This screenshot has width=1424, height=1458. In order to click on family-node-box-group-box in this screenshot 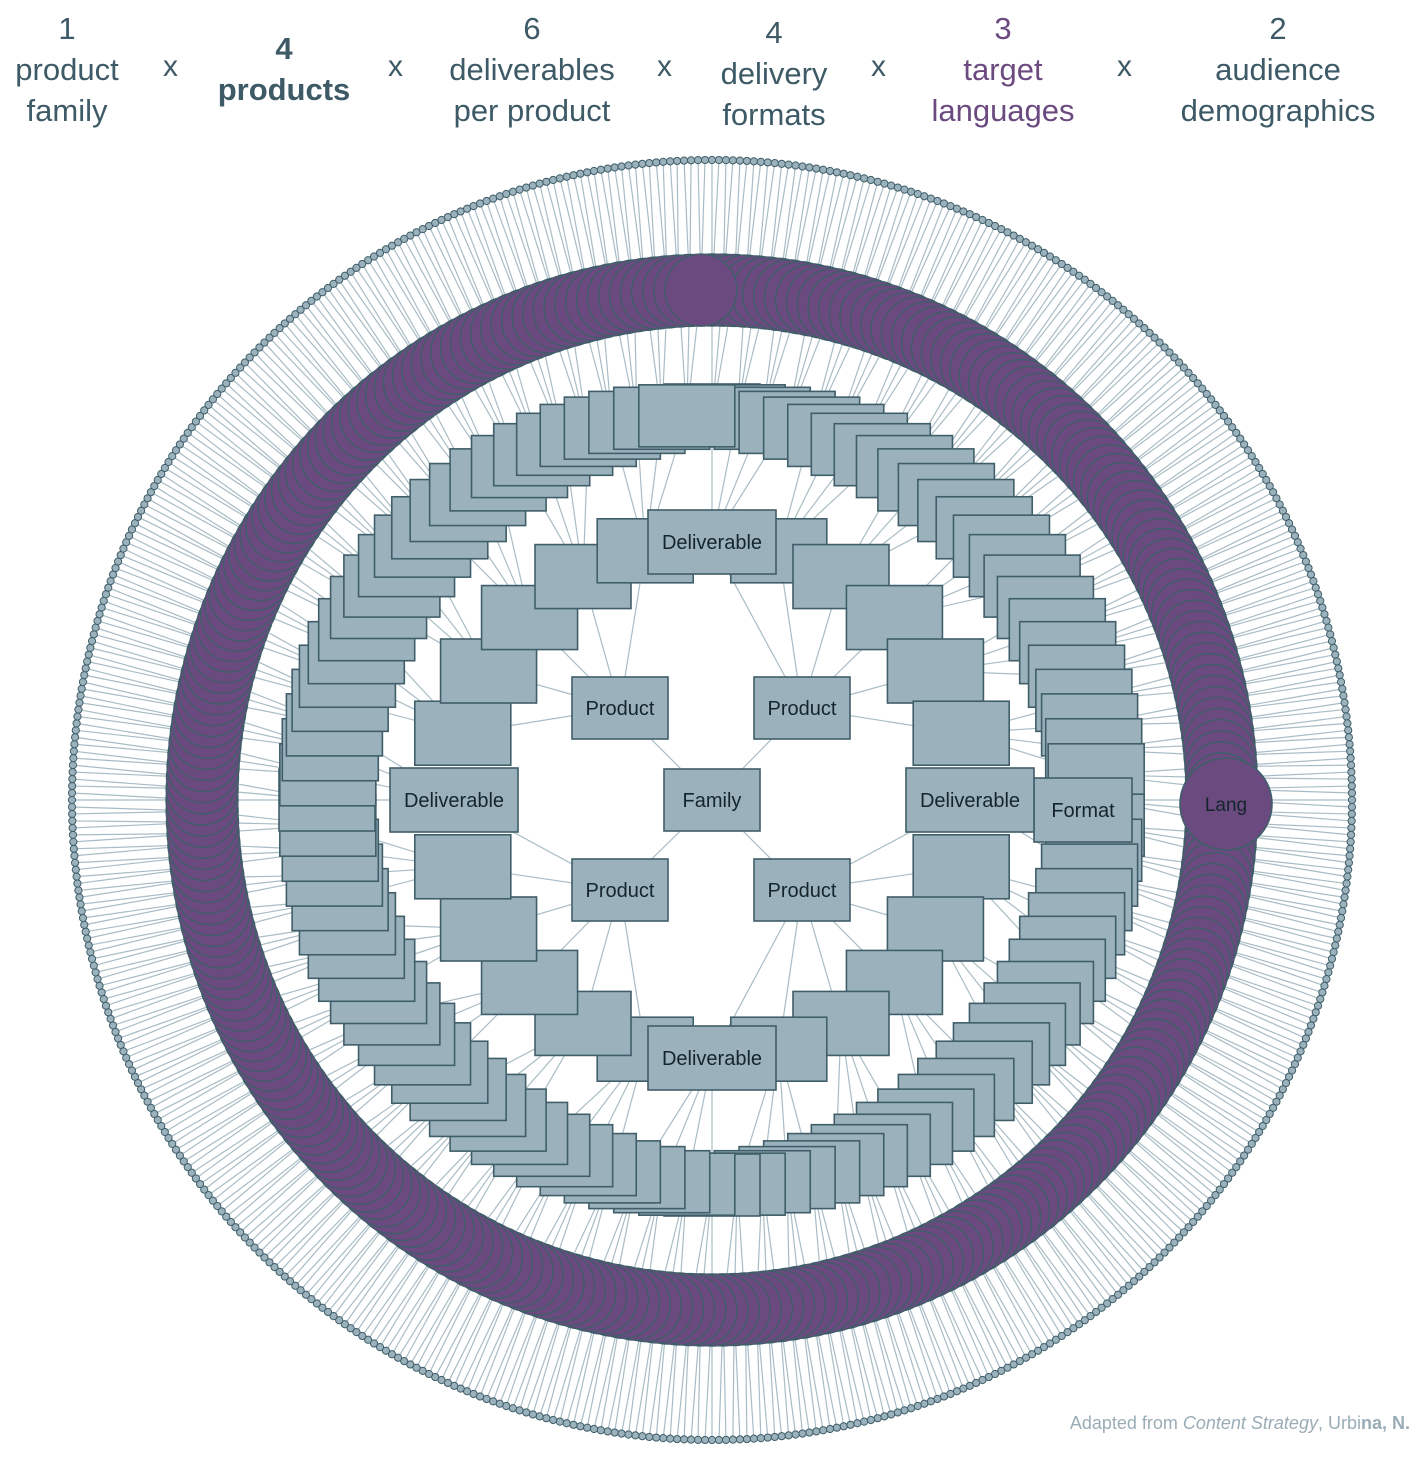, I will do `click(712, 800)`.